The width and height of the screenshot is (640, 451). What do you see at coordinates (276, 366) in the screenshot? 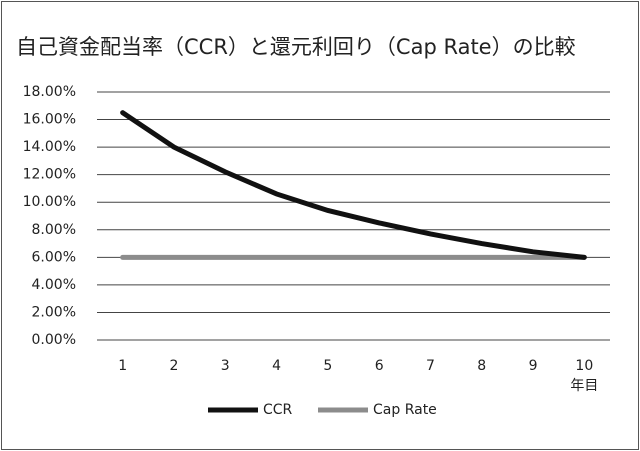
I see `x-tick-label: 4` at bounding box center [276, 366].